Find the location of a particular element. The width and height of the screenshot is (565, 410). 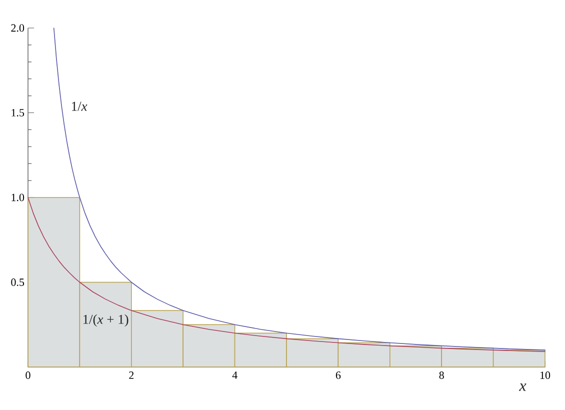

x-tick-label: 0 is located at coordinates (28, 375).